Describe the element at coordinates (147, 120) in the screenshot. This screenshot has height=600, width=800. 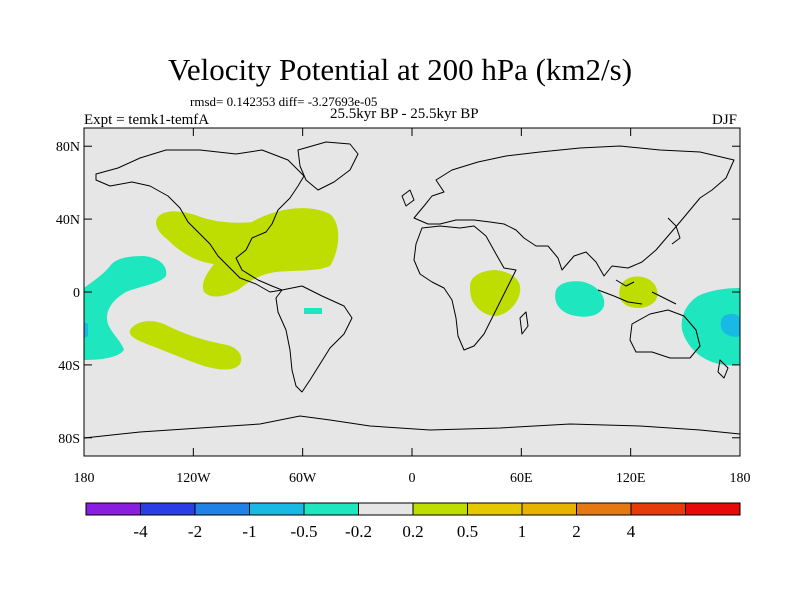
I see `experiment-label: Expt = temk1-temfA` at that location.